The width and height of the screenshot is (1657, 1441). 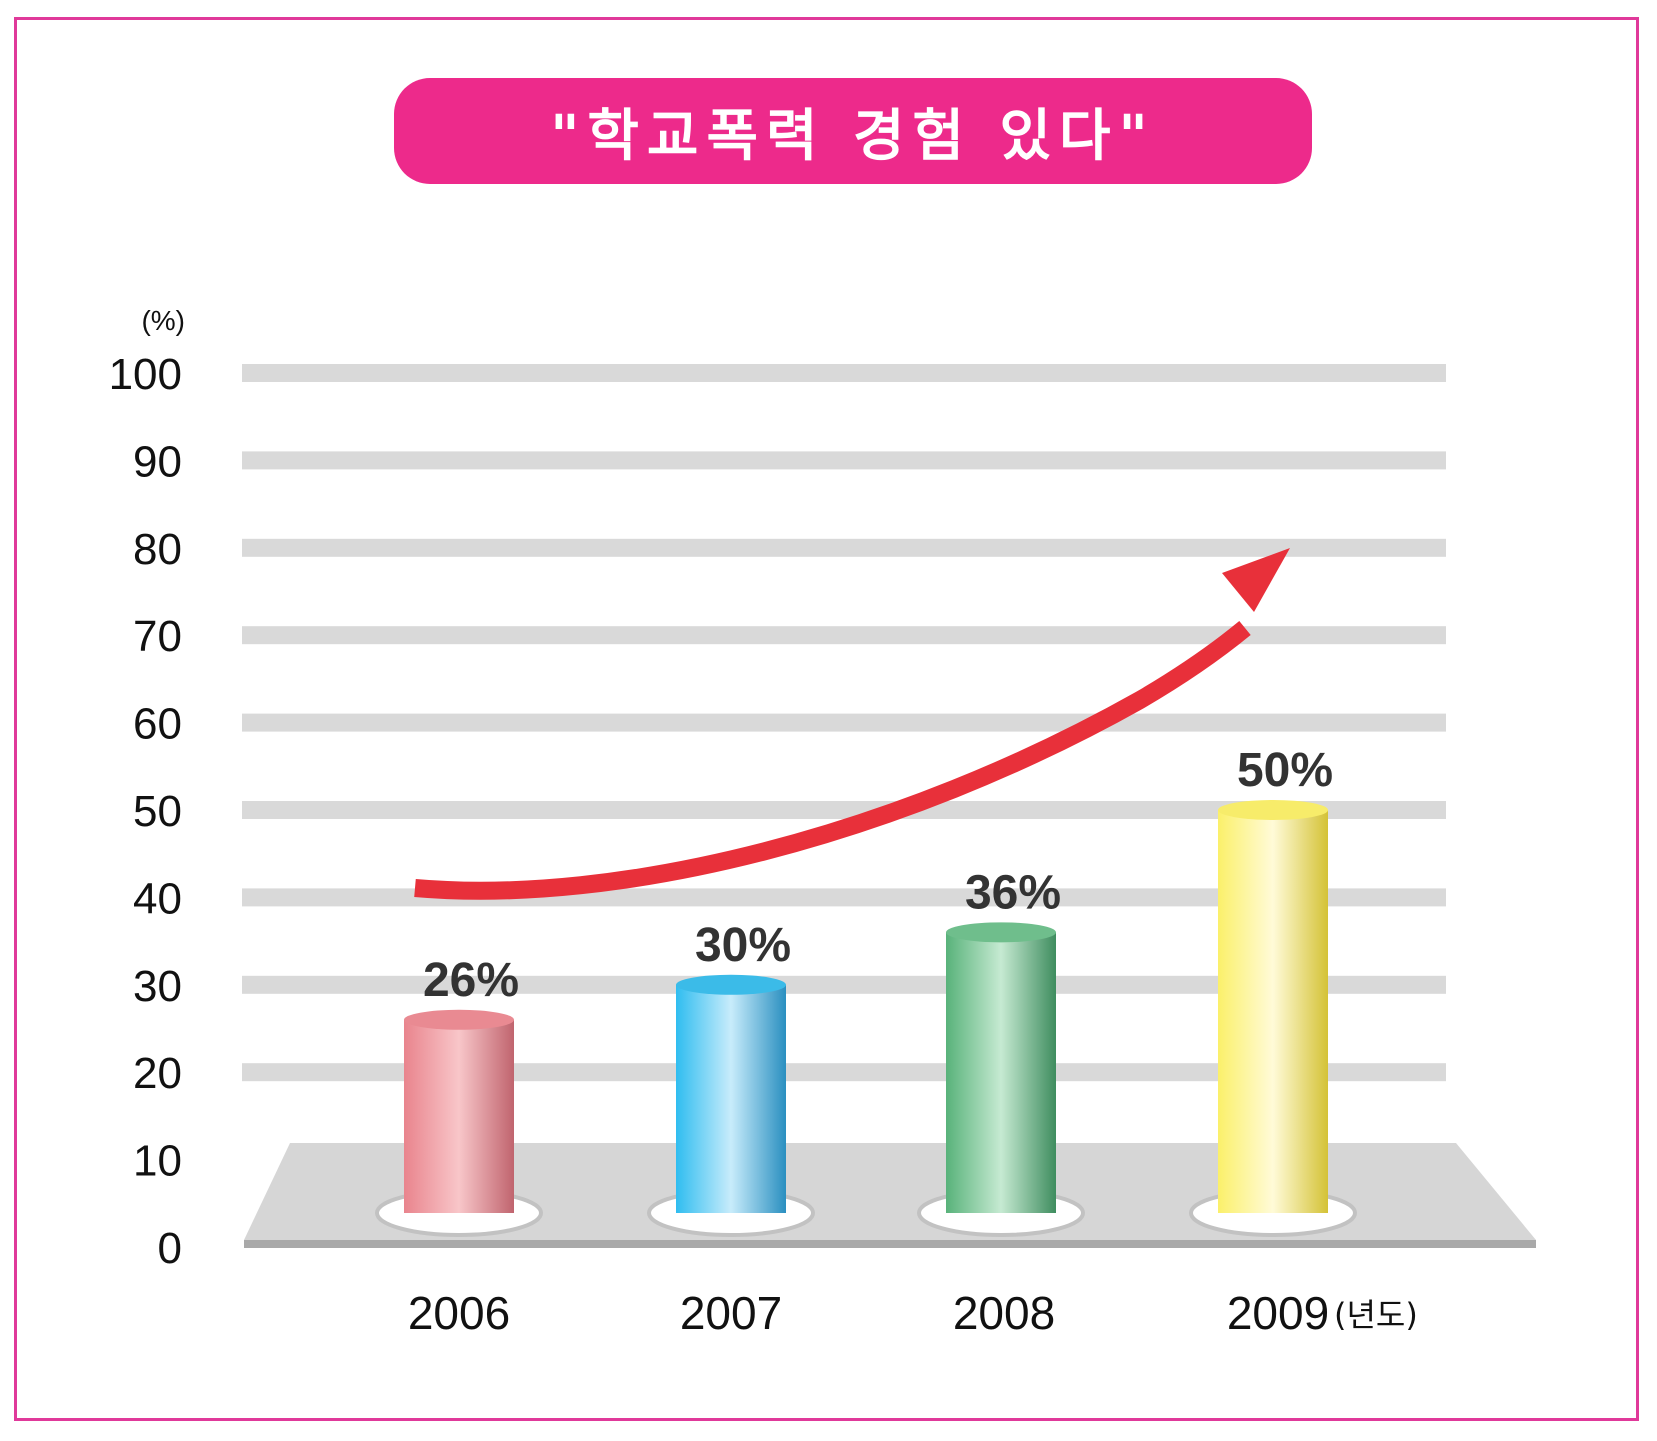 I want to click on x-tick-label-2007: 2007, so click(x=731, y=1313).